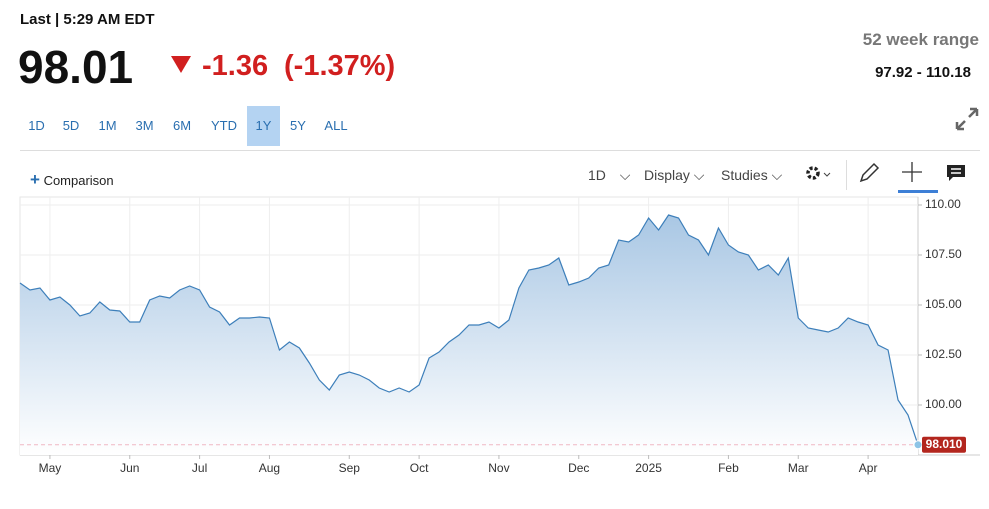  I want to click on period-button: 1M, so click(107, 125).